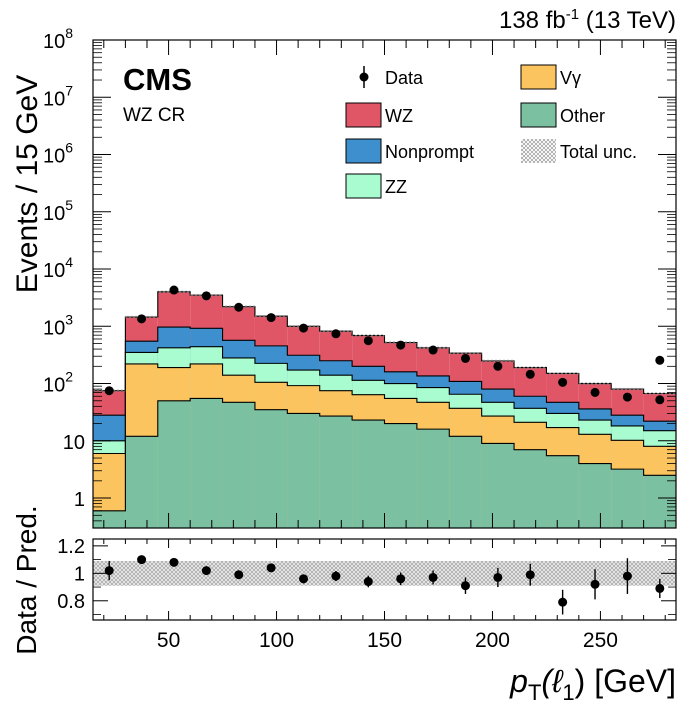  I want to click on x-tick-label: 150, so click(384, 640).